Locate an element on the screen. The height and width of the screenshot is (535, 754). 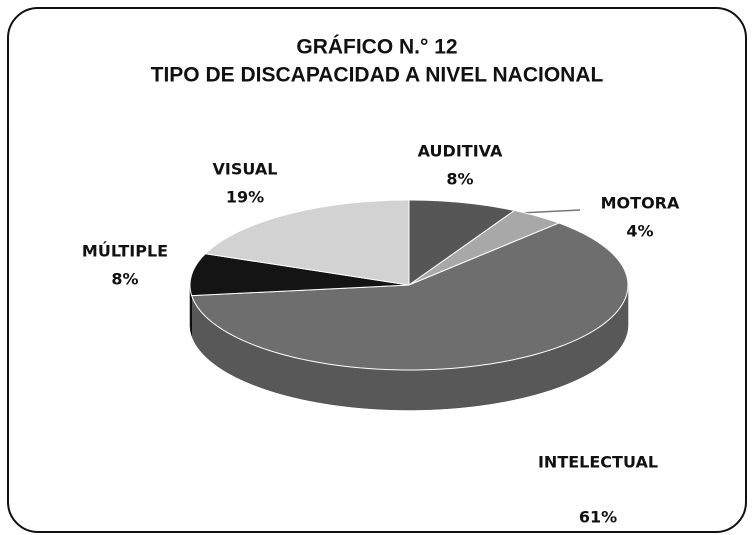
slice-label: MOTORA is located at coordinates (640, 203).